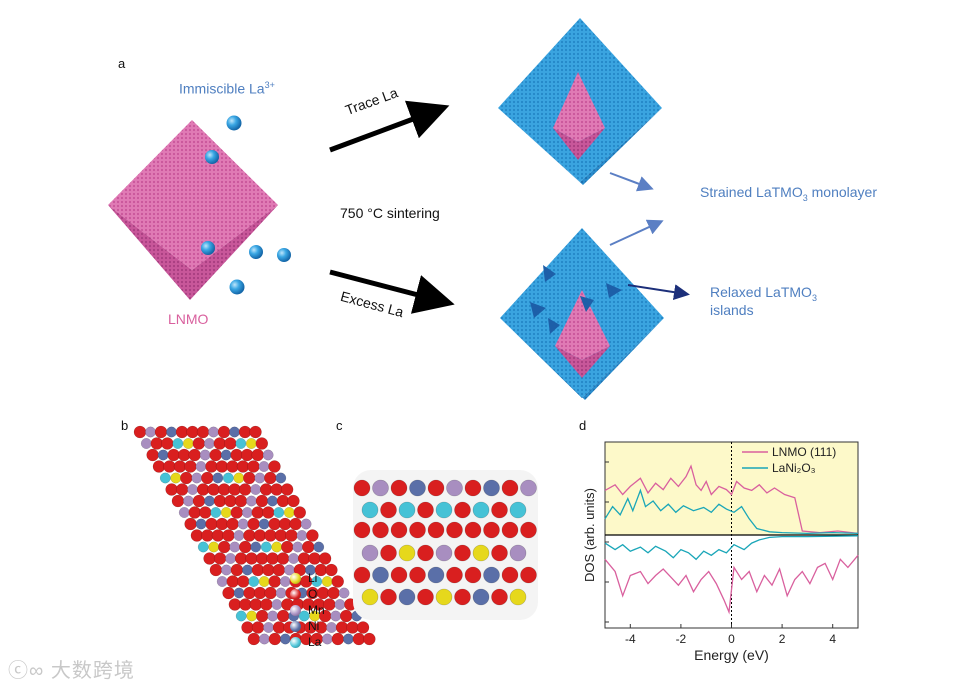 This screenshot has width=967, height=689. I want to click on x-tick-label: 0, so click(731, 639).